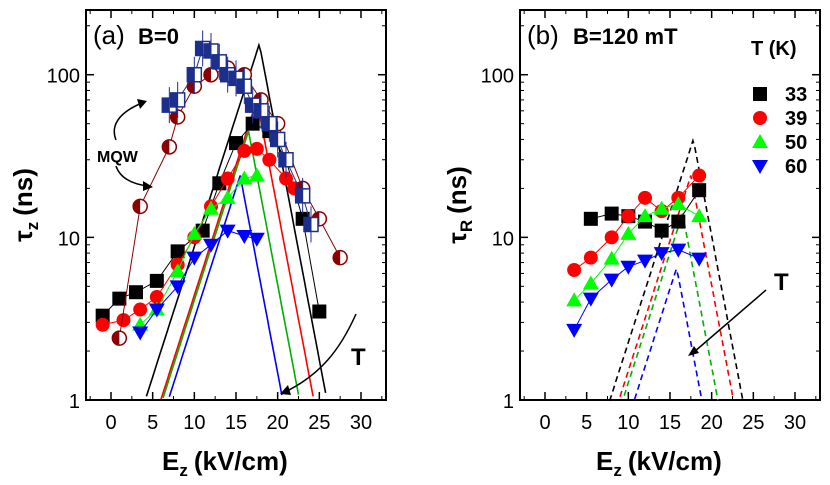  Describe the element at coordinates (659, 463) in the screenshot. I see `x-axis-label-b: Ez (kV/cm)` at that location.